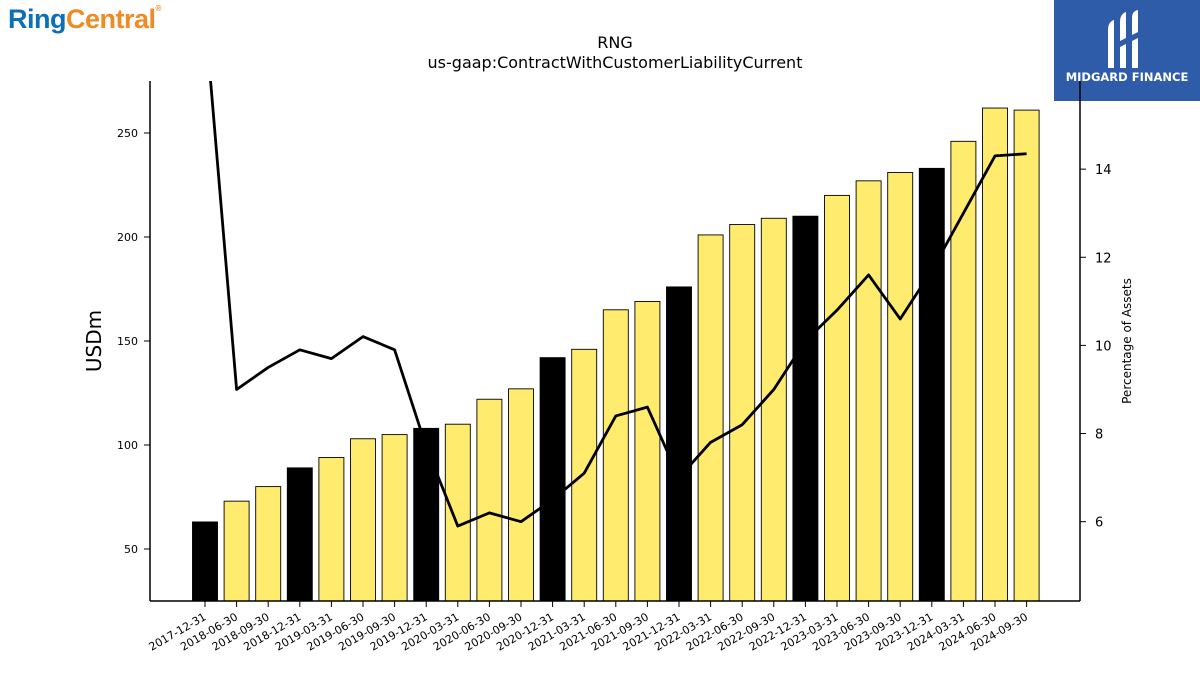 The image size is (1200, 675). I want to click on logo-central-text: Central, so click(111, 19).